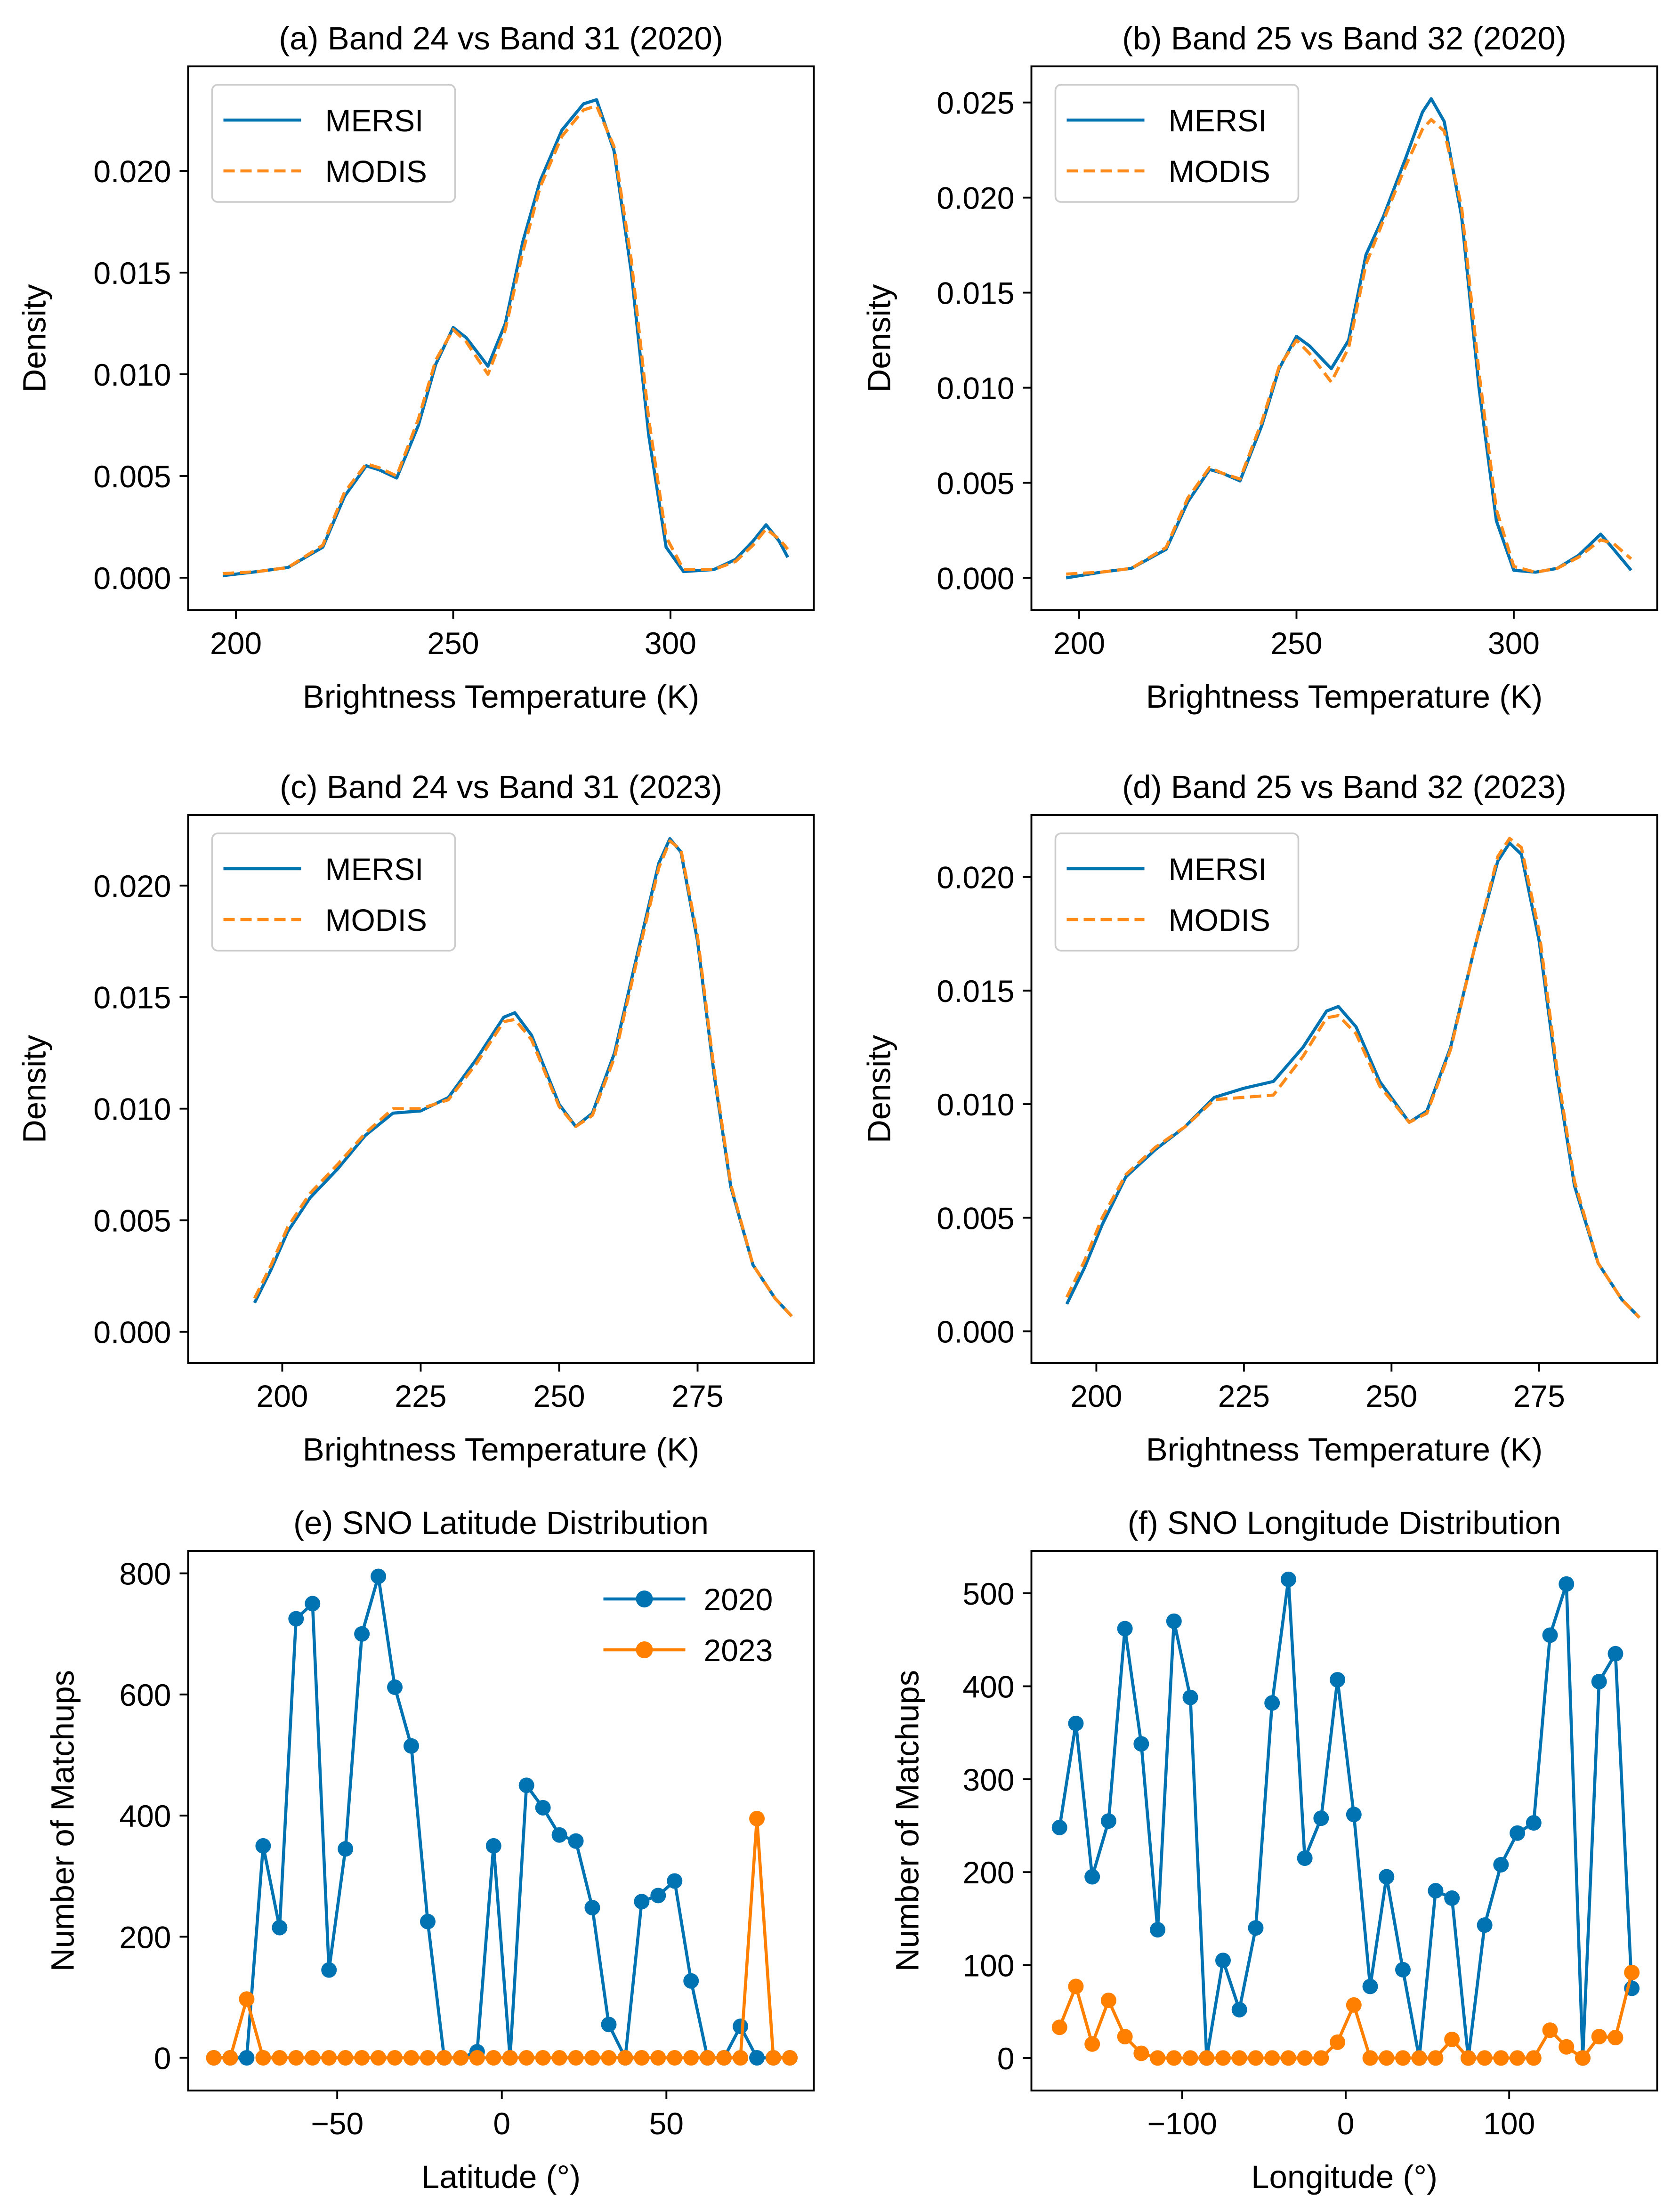  I want to click on x-tick-label: 50, so click(666, 2123).